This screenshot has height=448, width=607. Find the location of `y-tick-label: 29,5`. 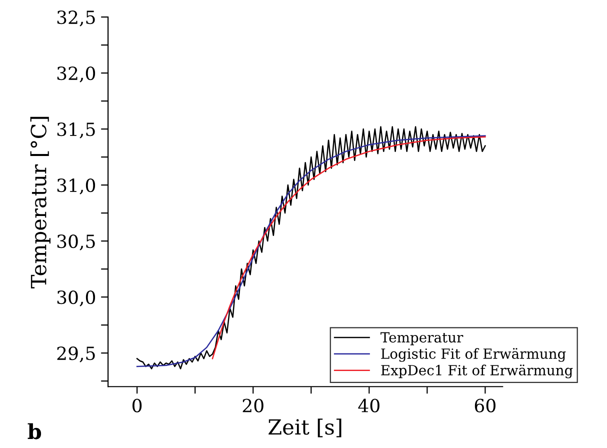

y-tick-label: 29,5 is located at coordinates (76, 354).